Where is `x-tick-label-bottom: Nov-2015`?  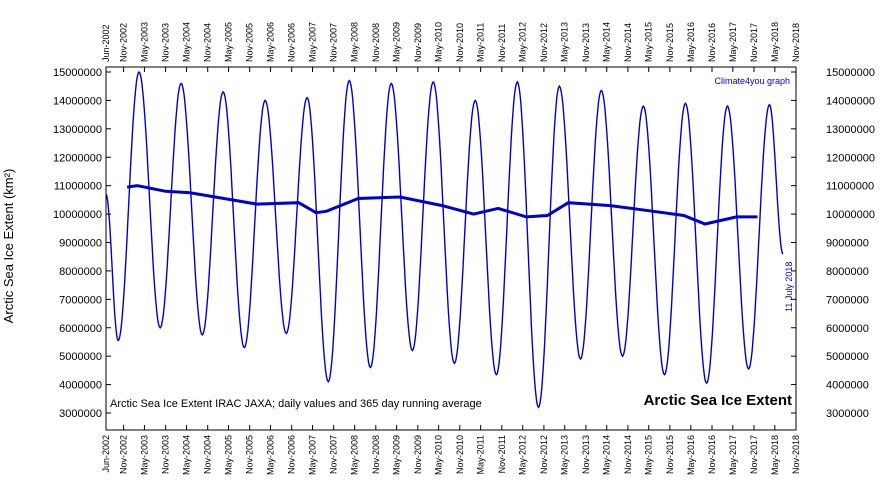
x-tick-label-bottom: Nov-2015 is located at coordinates (670, 454).